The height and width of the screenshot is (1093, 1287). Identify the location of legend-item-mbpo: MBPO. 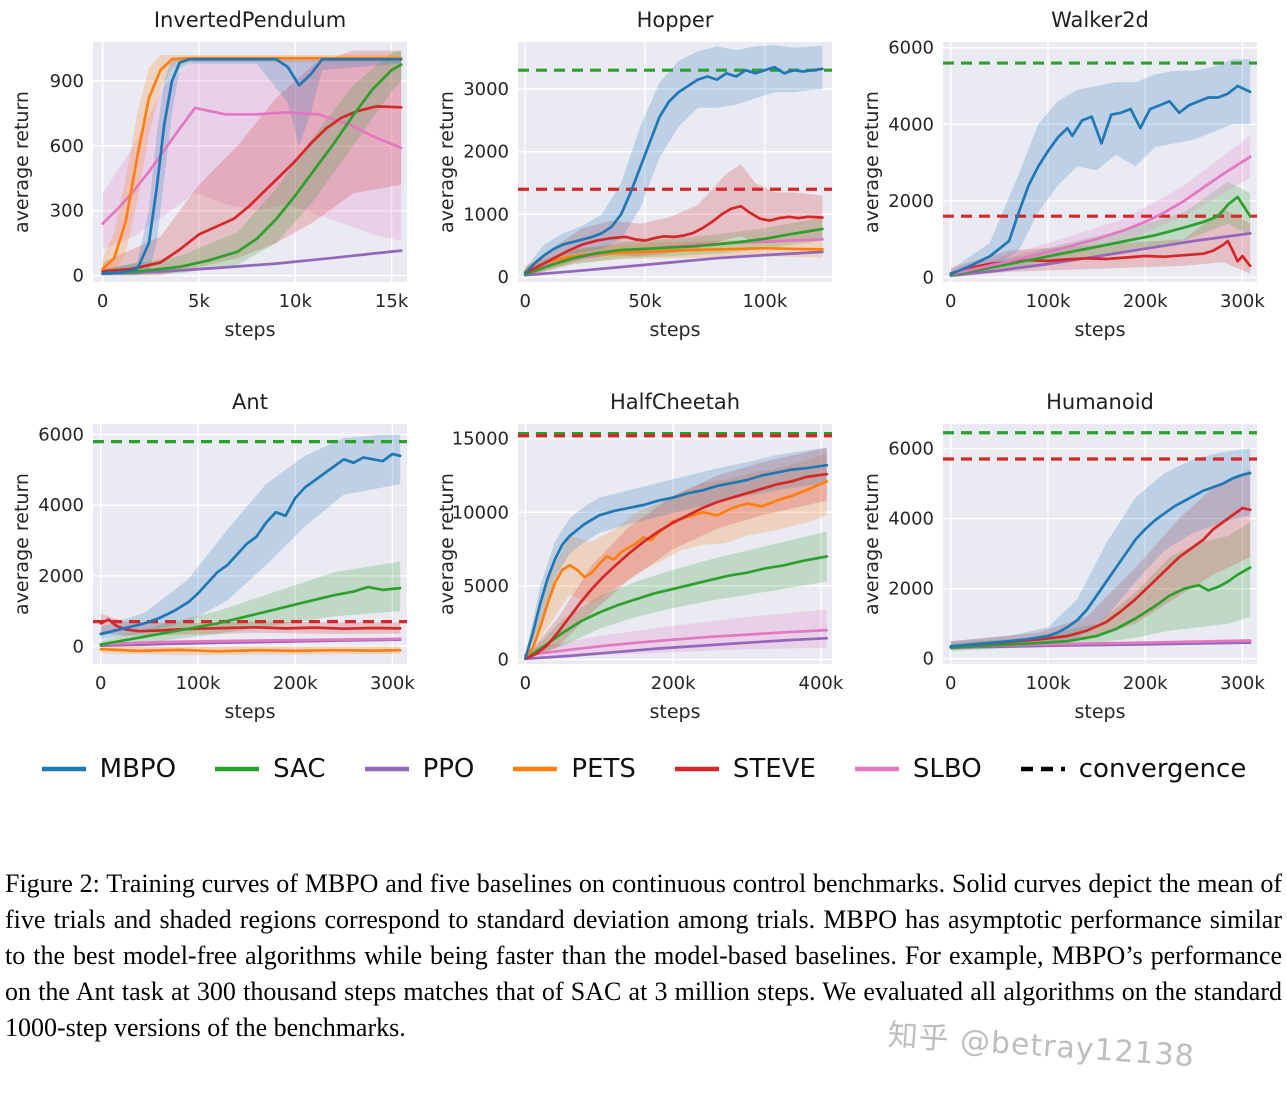
(108, 769).